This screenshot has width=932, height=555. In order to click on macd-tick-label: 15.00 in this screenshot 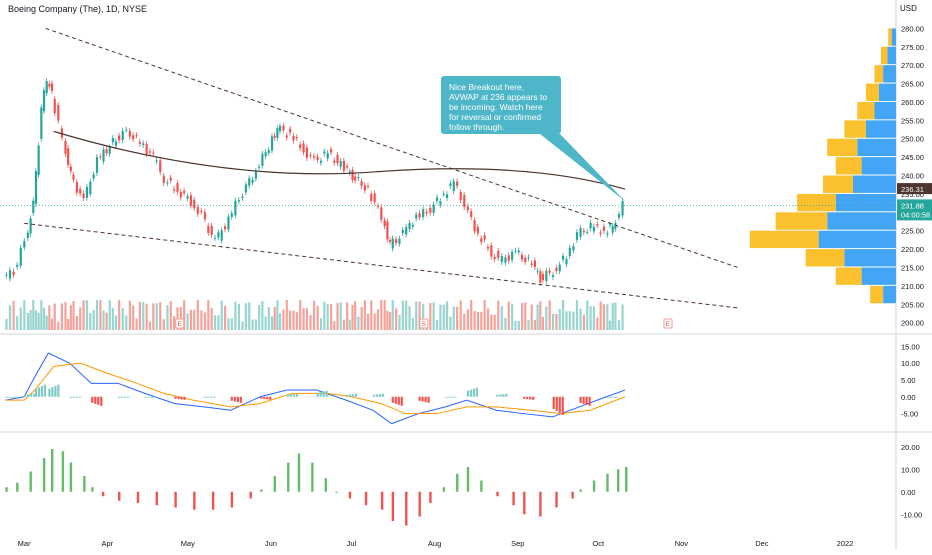, I will do `click(910, 346)`.